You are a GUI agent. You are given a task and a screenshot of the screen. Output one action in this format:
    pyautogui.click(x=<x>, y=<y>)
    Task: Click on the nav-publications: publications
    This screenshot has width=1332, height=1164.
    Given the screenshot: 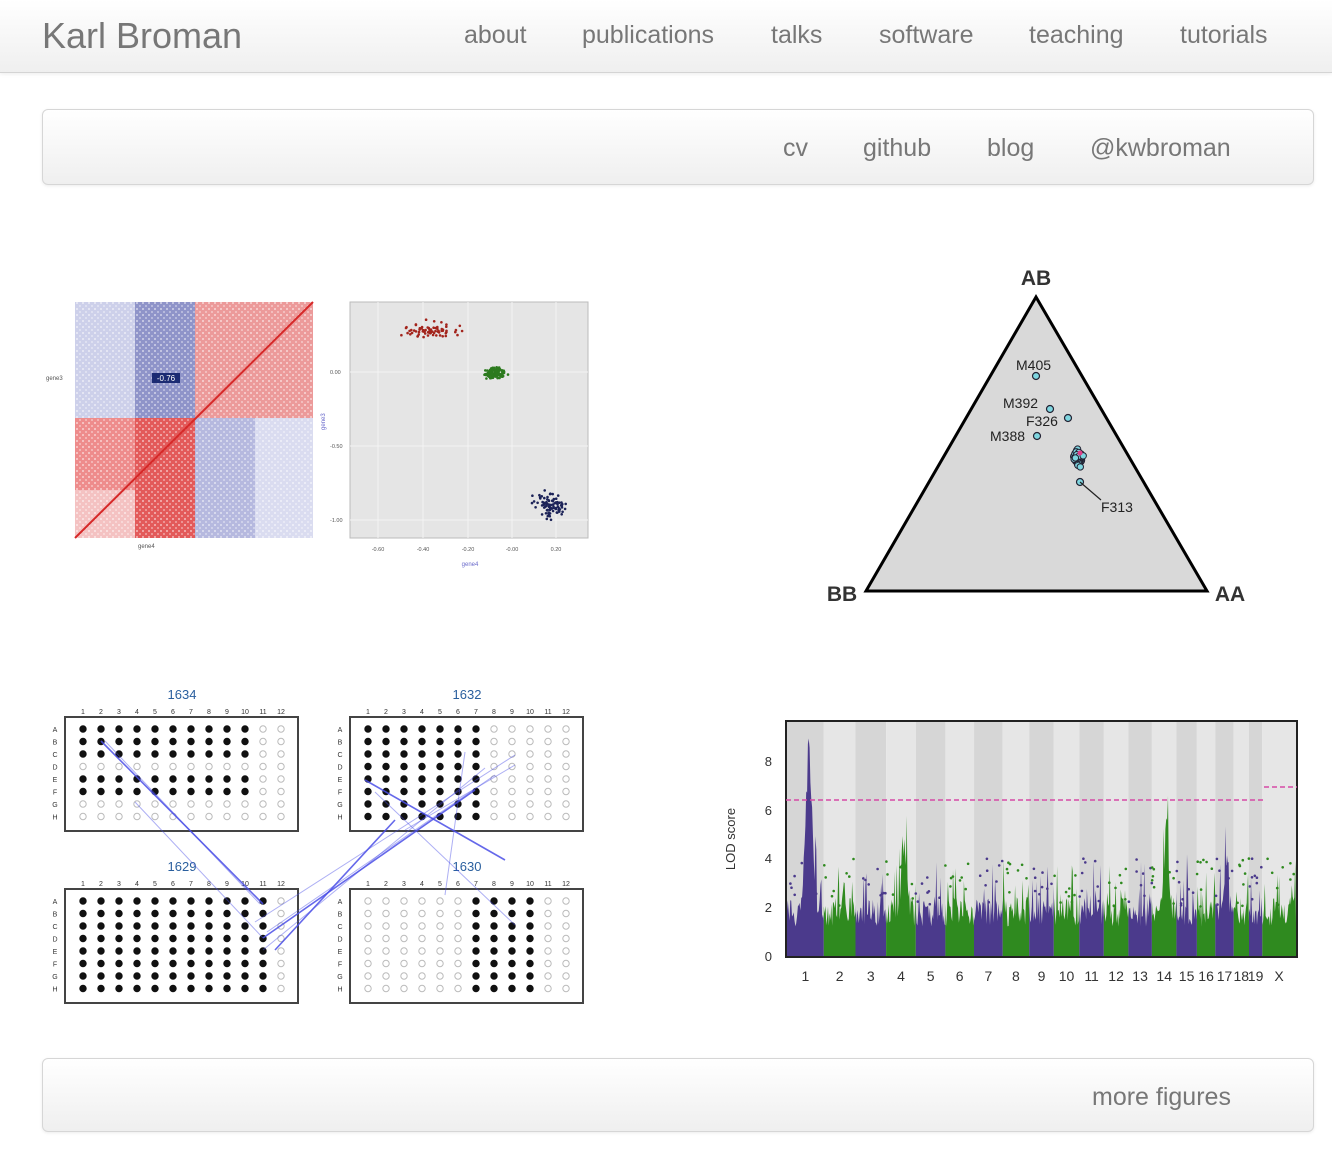 What is the action you would take?
    pyautogui.click(x=648, y=35)
    